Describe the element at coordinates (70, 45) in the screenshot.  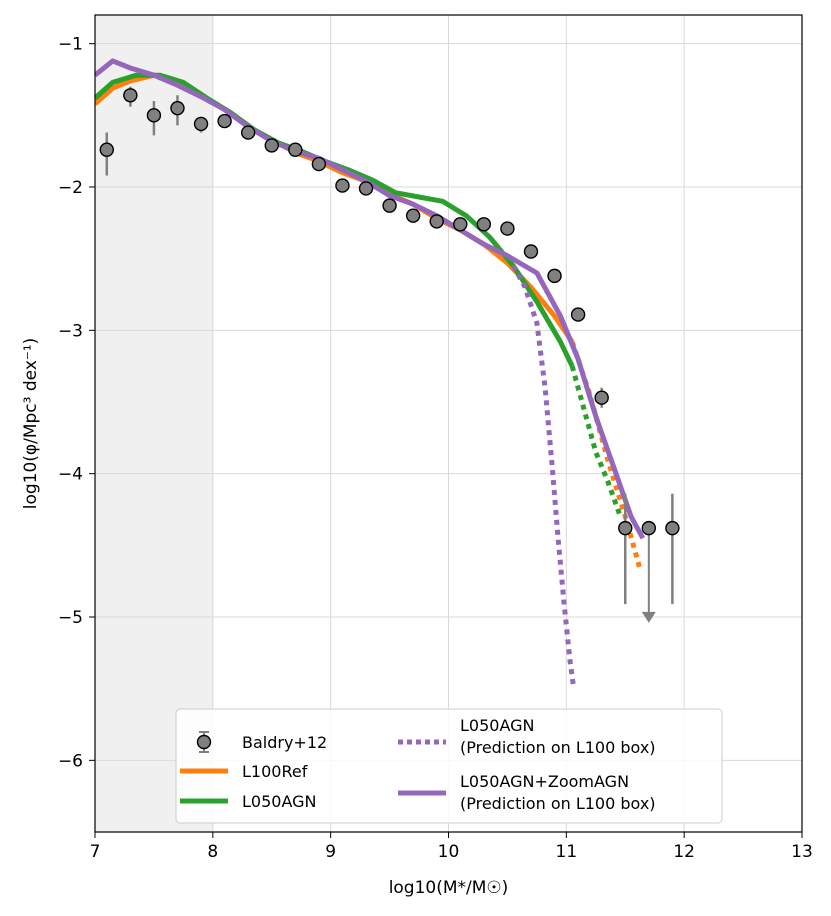
I see `y-tick-label: −1` at that location.